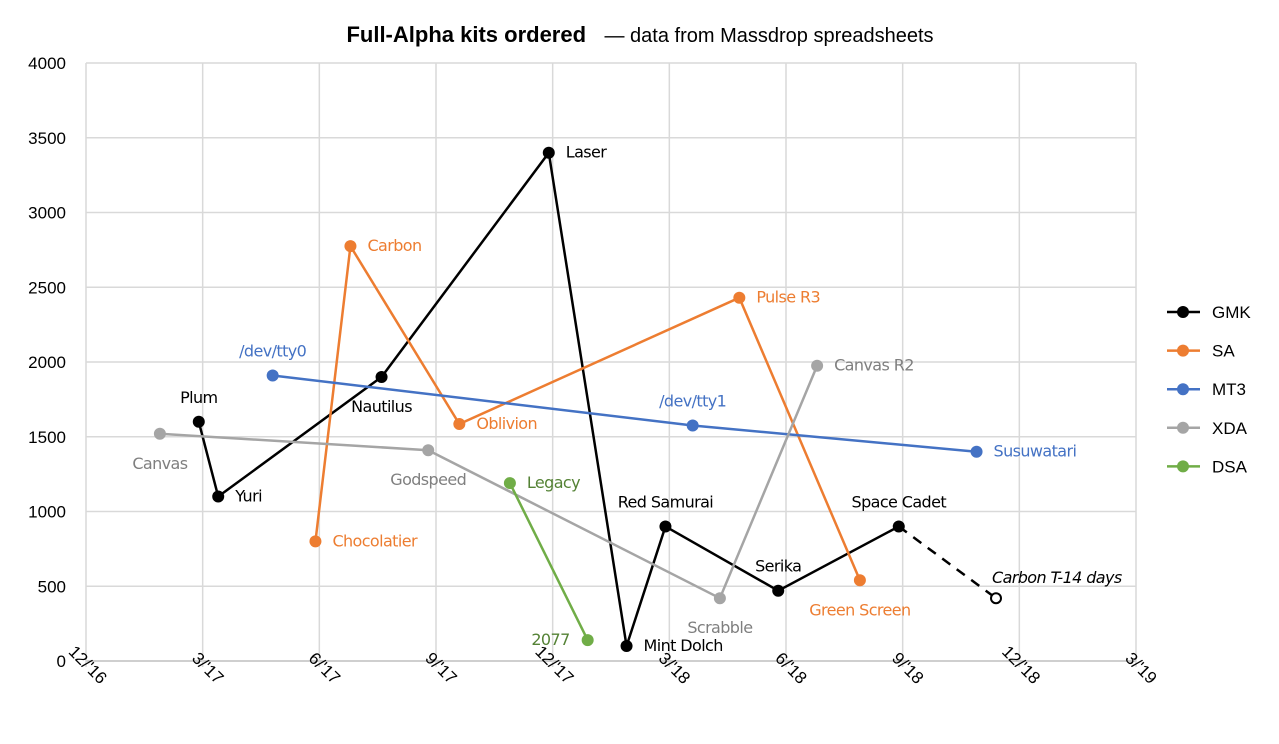 The width and height of the screenshot is (1279, 744). What do you see at coordinates (719, 627) in the screenshot?
I see `point-label: Scrabble` at bounding box center [719, 627].